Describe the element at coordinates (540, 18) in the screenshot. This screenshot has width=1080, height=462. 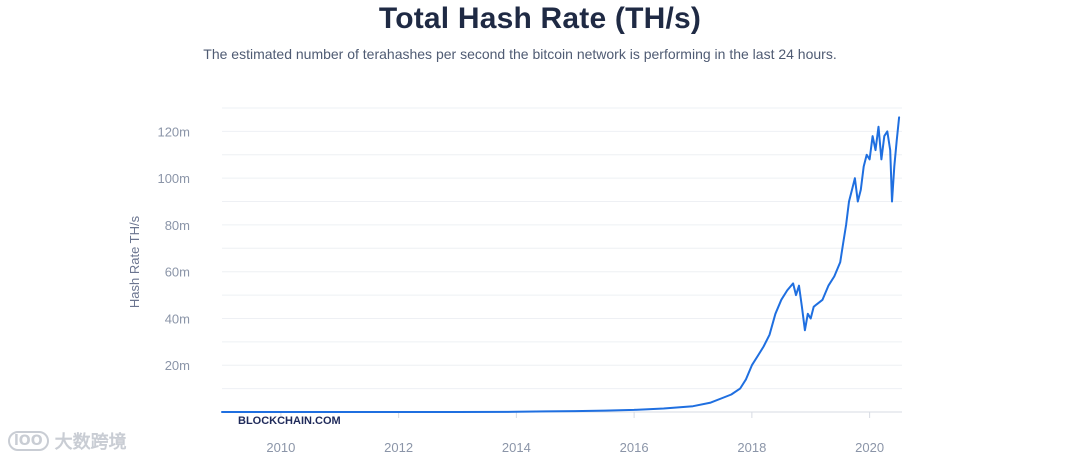
I see `chart-title: Total Hash Rate (TH/s)` at that location.